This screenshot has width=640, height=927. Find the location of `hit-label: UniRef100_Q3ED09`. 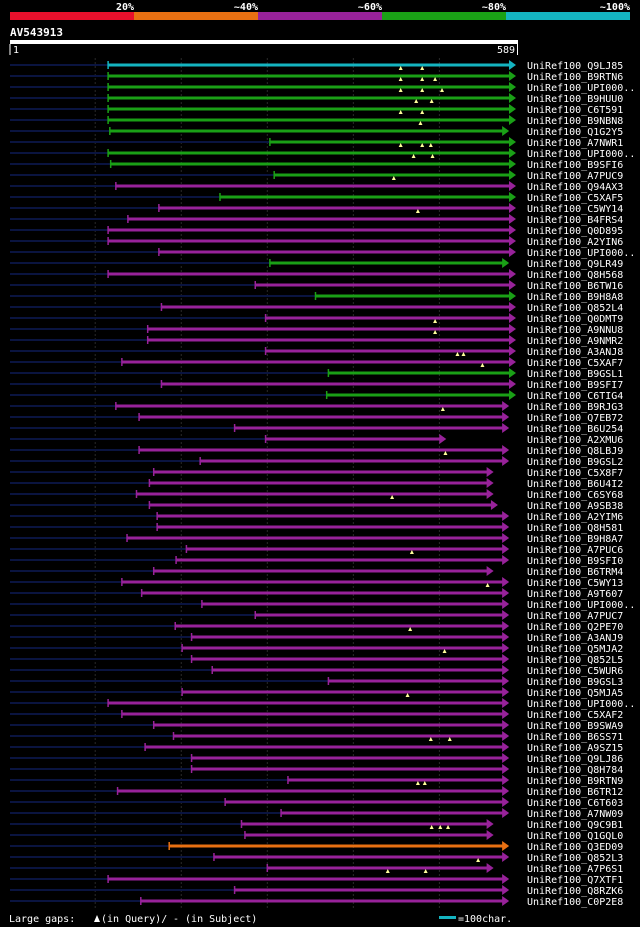

hit-label: UniRef100_Q3ED09 is located at coordinates (575, 847).